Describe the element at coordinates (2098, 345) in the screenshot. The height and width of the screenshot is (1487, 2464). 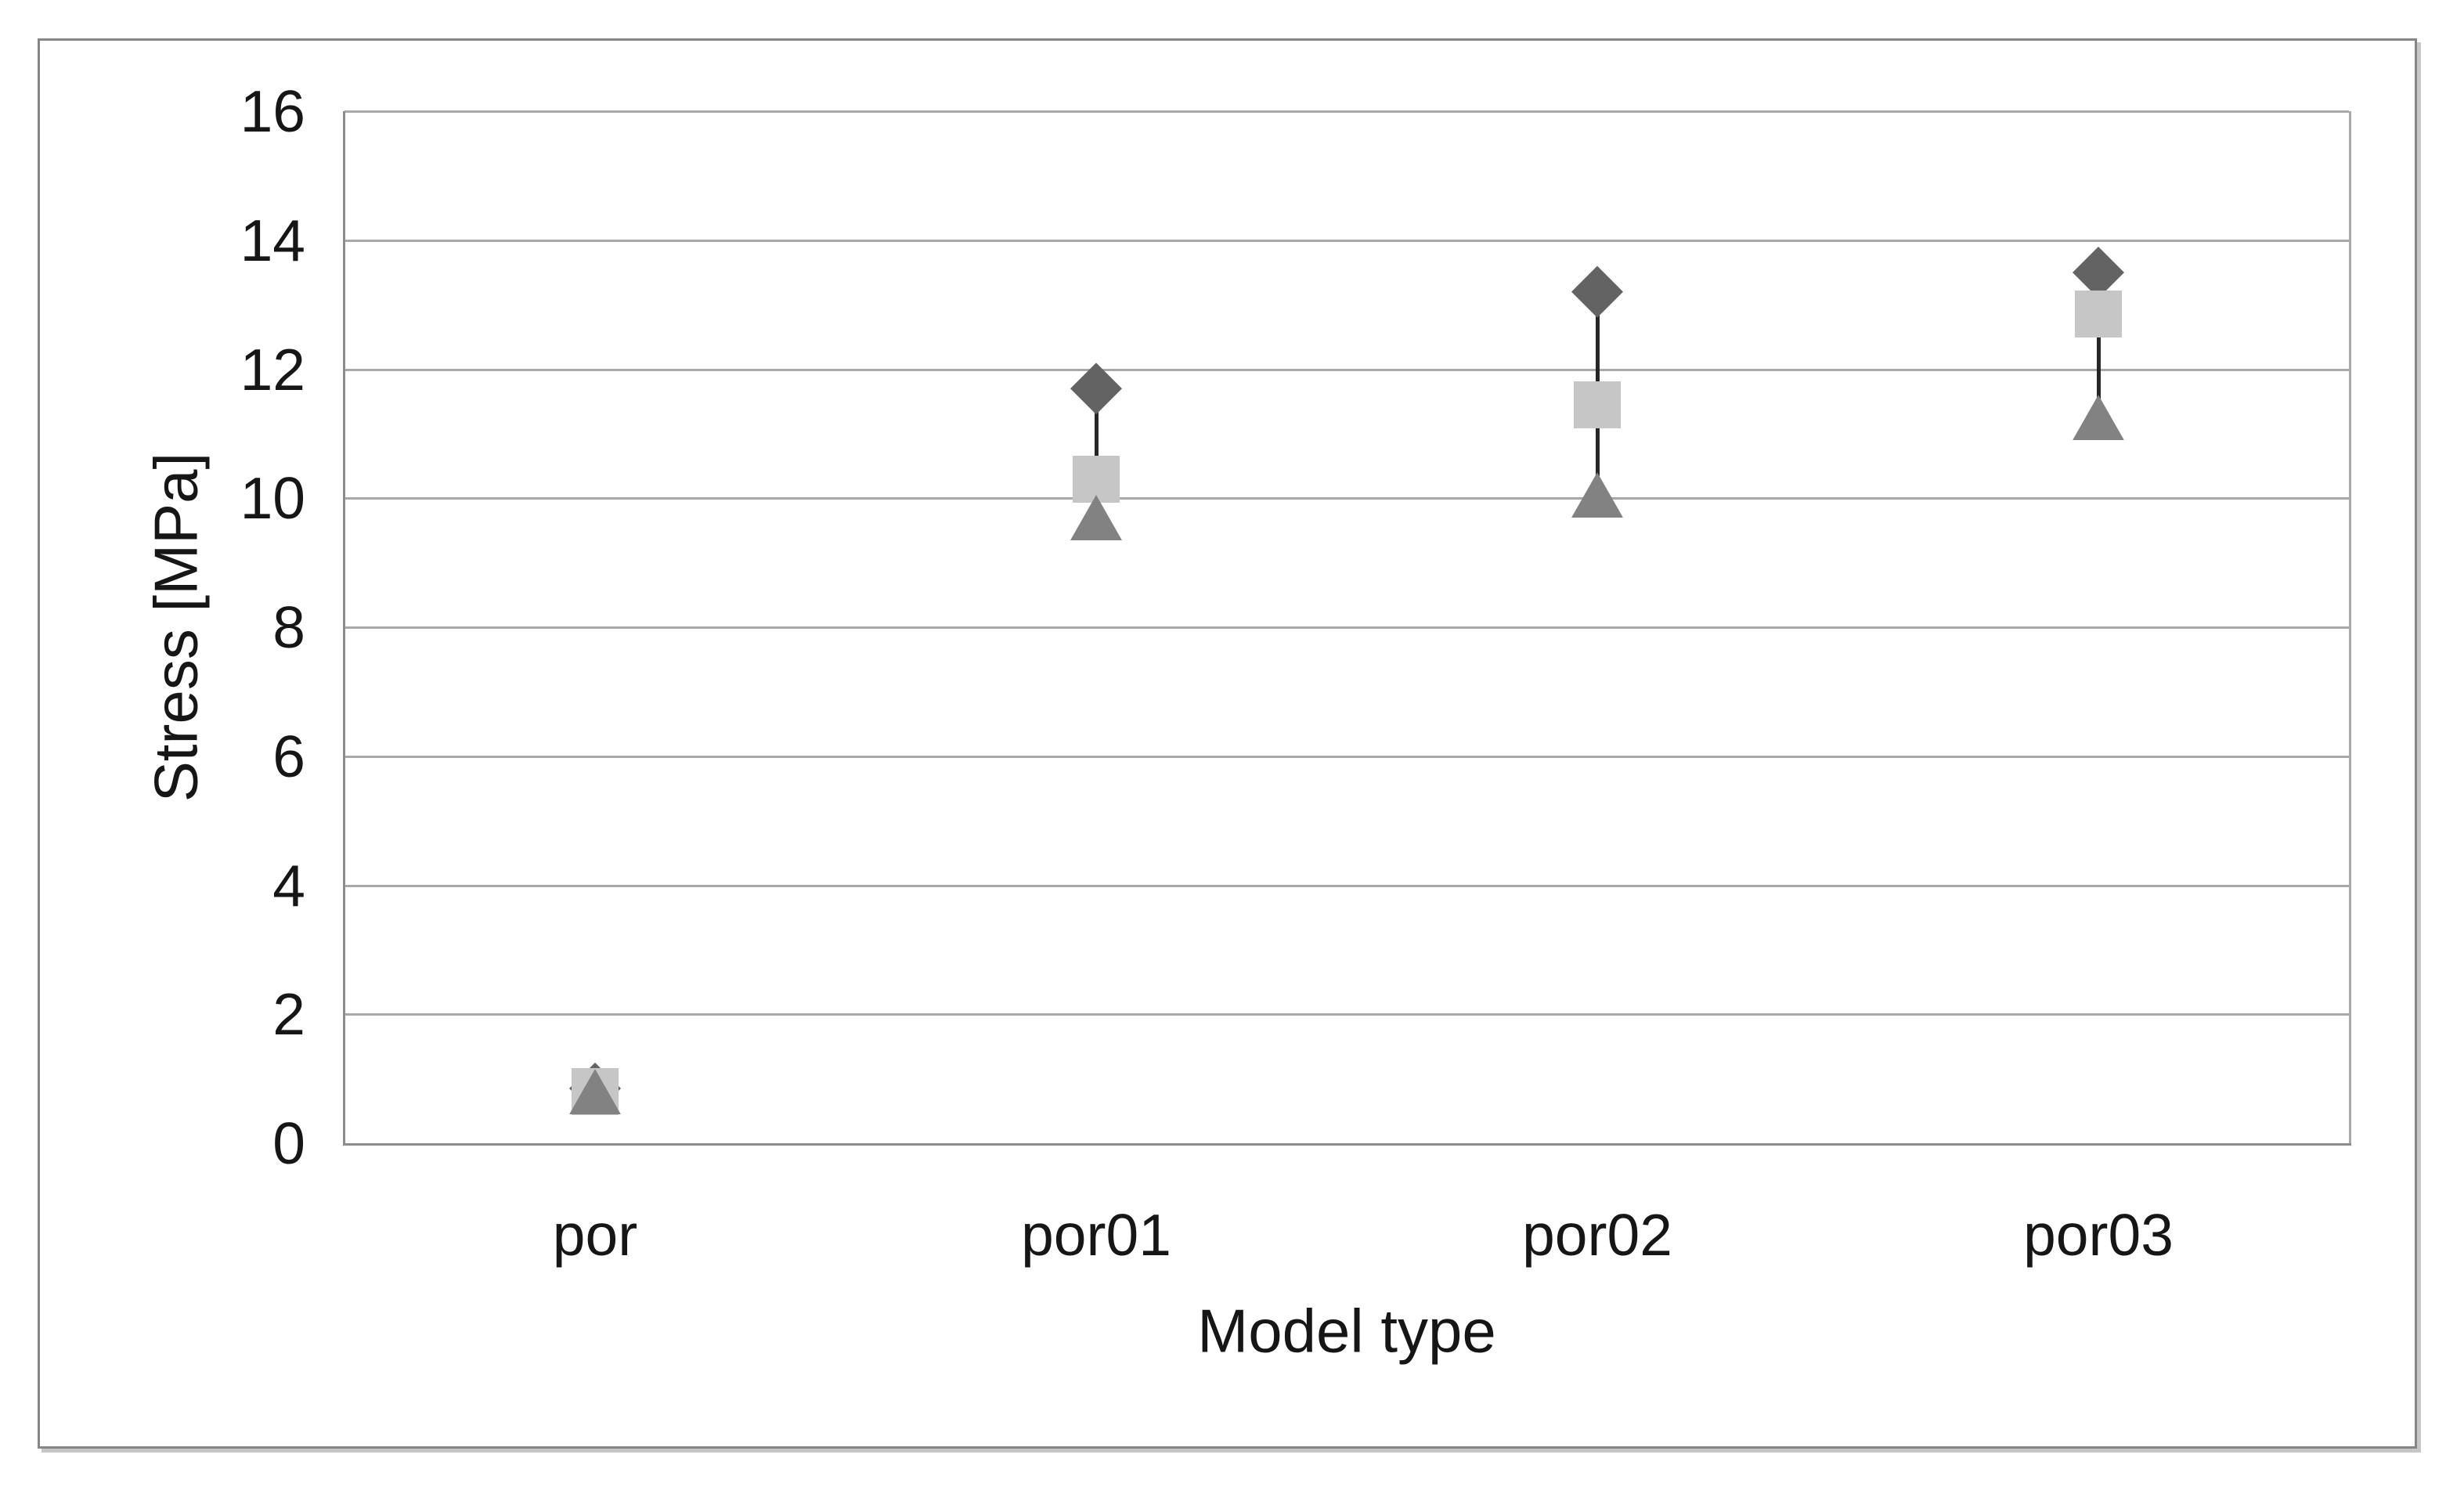
I see `high-low-line-por03` at that location.